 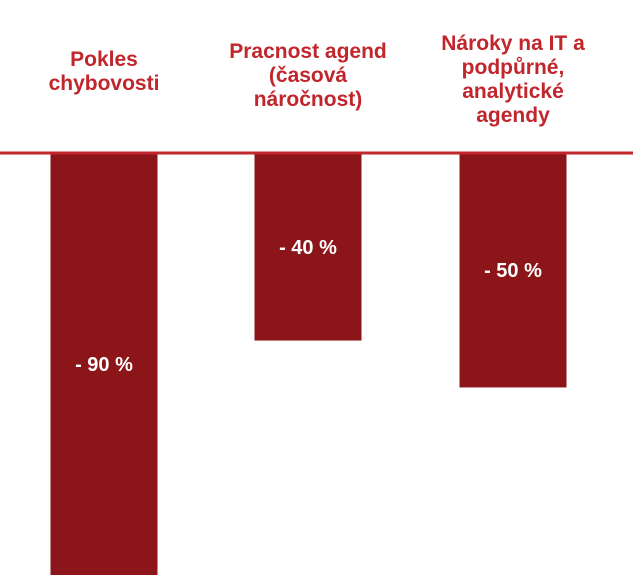 What do you see at coordinates (308, 99) in the screenshot?
I see `category-label-2-line-3: náročnost)` at bounding box center [308, 99].